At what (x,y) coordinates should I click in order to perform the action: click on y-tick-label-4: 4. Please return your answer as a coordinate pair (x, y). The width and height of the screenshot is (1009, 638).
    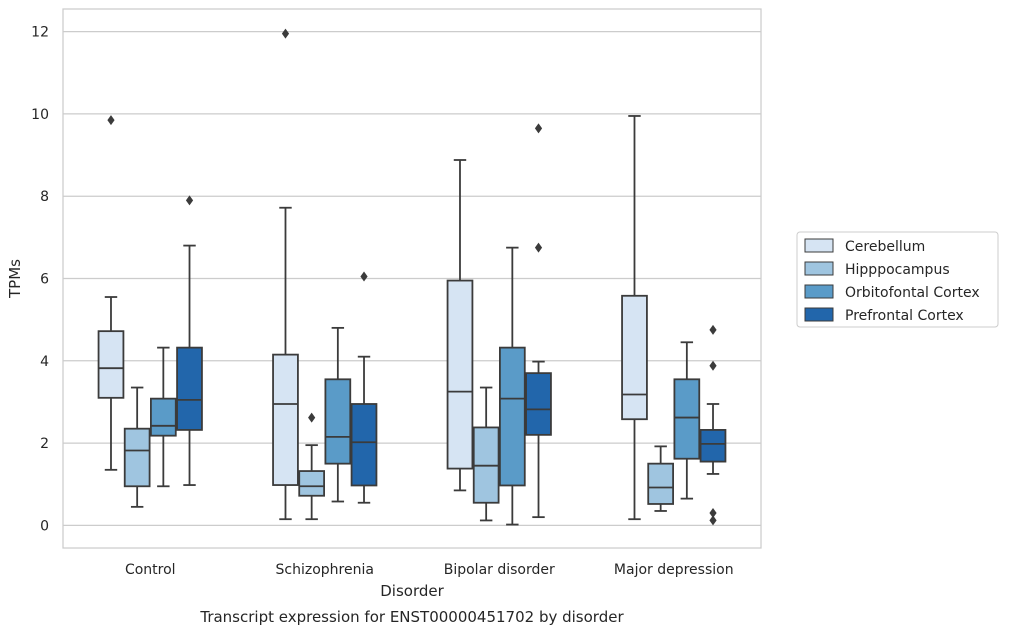
    Looking at the image, I should click on (44, 362).